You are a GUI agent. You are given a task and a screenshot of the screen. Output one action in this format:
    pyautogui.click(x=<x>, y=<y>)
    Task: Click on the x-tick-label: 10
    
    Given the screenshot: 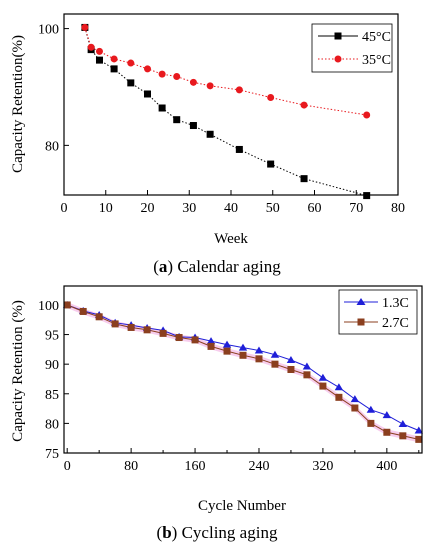 What is the action you would take?
    pyautogui.click(x=106, y=208)
    